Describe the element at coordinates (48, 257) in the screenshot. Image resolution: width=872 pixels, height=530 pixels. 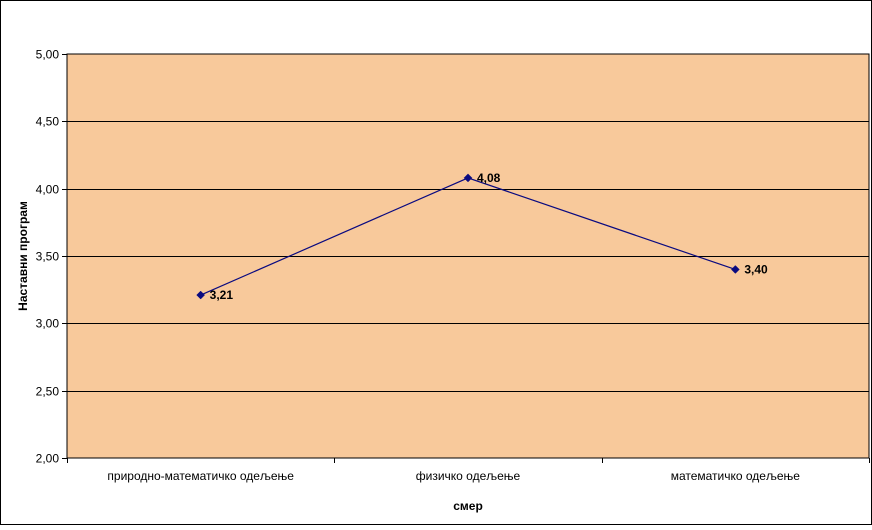
I see `y-tick-label: 3,50` at that location.